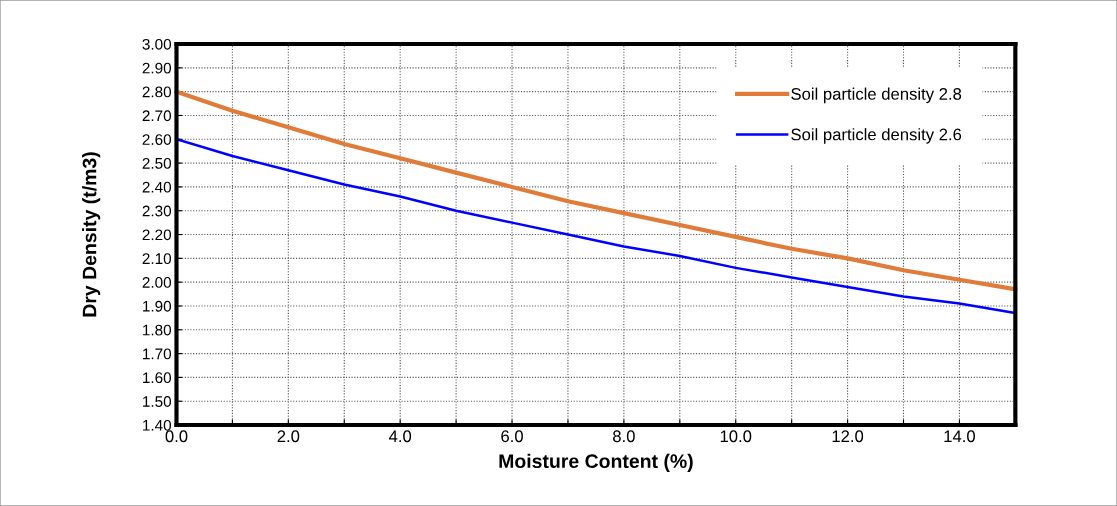  I want to click on legend-label: Soil particle density 2.8, so click(876, 95).